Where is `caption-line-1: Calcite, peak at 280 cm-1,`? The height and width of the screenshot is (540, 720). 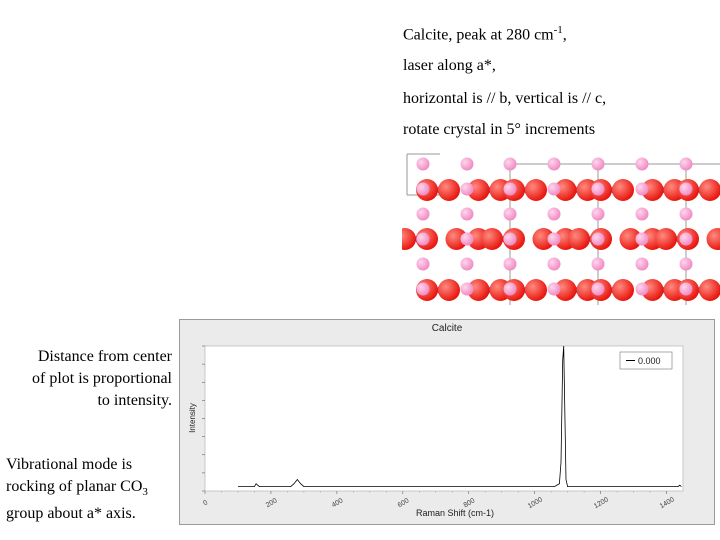
caption-line-1: Calcite, peak at 280 cm-1, is located at coordinates (485, 34).